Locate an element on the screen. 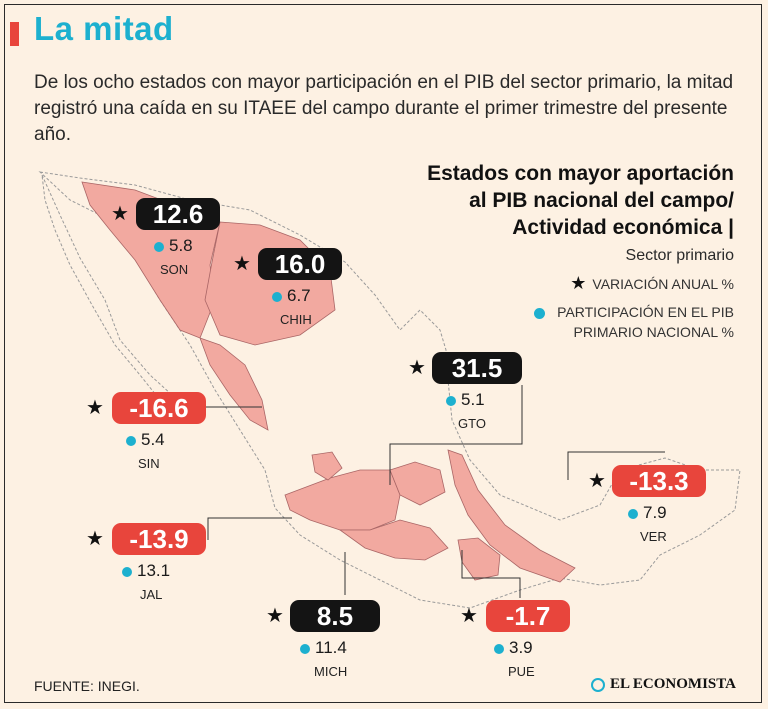  variation-badge-sin: -16.6 is located at coordinates (159, 408).